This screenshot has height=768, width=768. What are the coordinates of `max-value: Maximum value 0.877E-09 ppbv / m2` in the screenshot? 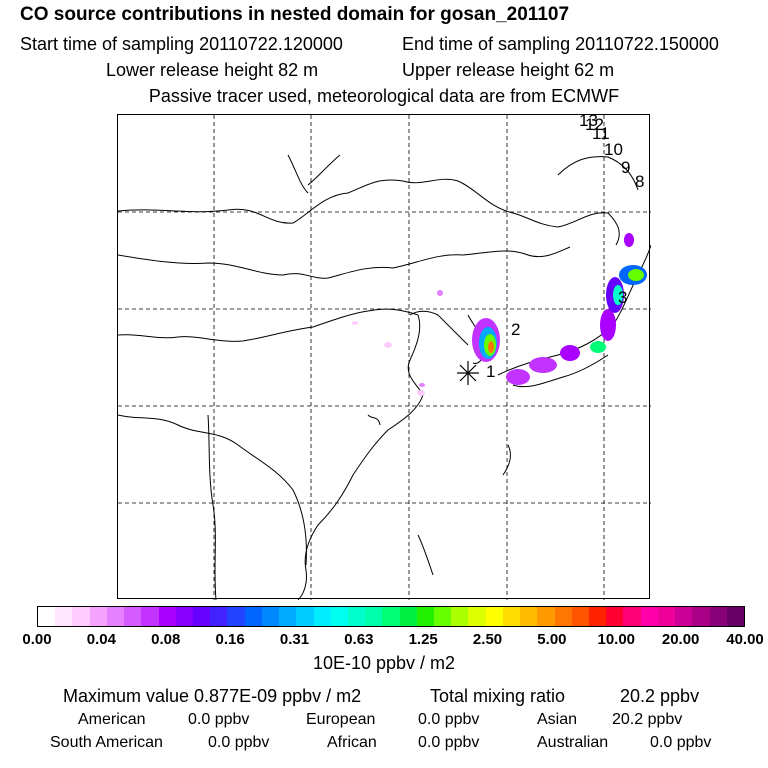 It's located at (212, 696).